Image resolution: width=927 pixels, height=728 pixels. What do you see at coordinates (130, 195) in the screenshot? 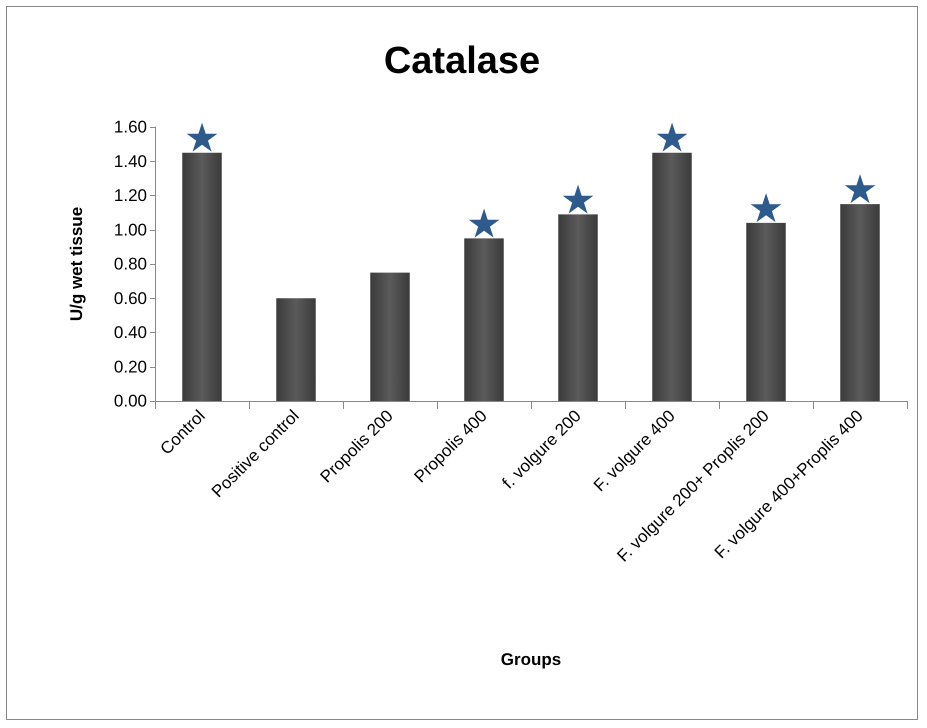
I see `y-tick-label: 1.20` at bounding box center [130, 195].